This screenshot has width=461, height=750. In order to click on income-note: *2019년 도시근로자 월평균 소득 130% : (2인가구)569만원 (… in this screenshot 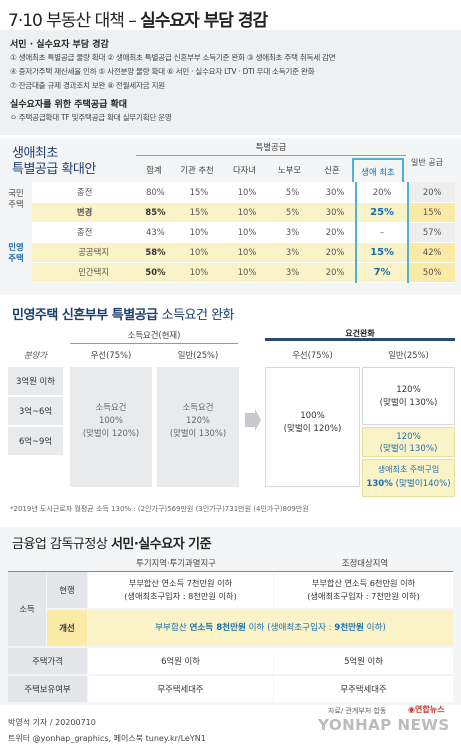, I will do `click(159, 509)`.